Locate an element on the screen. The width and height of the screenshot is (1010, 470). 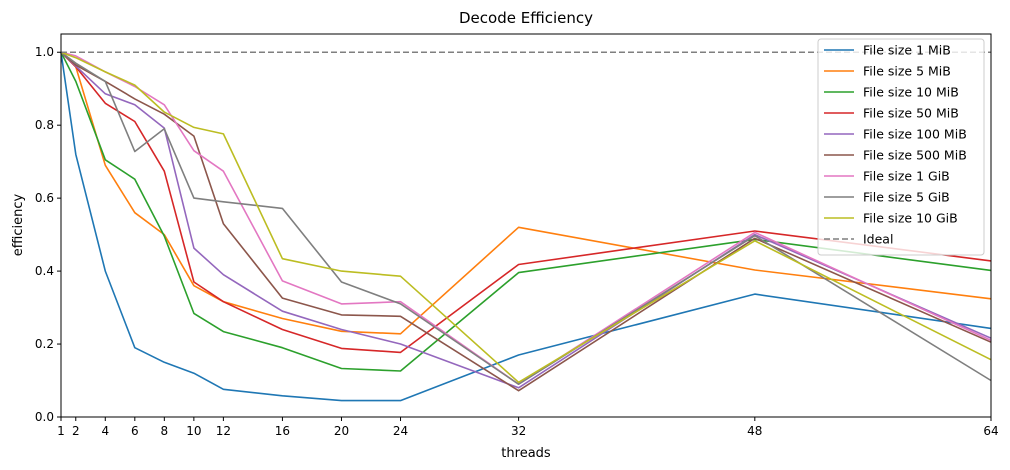
x-tick-label: 20 is located at coordinates (341, 431).